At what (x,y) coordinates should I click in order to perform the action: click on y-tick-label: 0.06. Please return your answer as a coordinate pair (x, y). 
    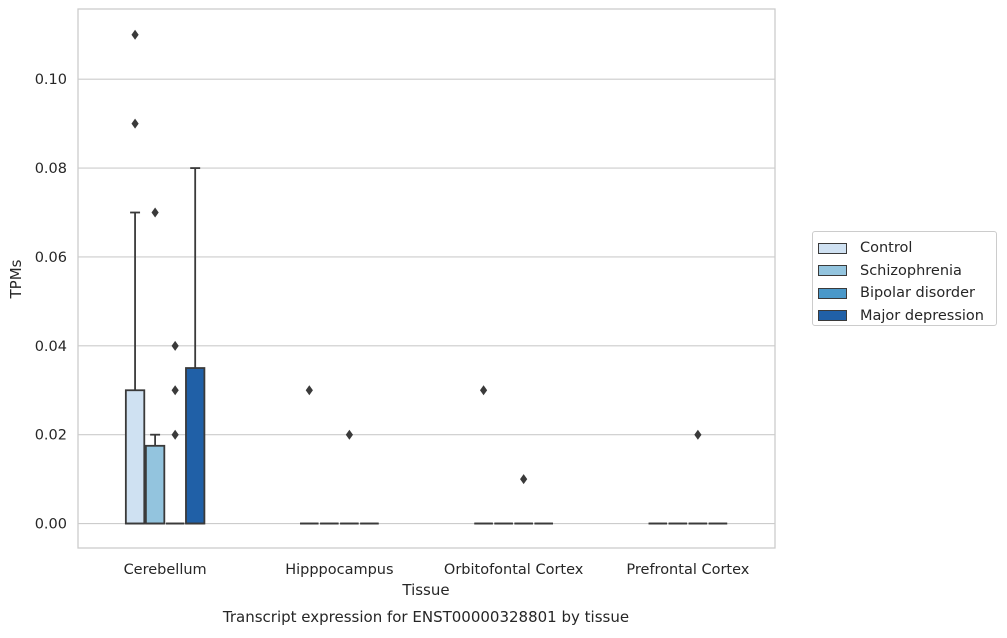
    Looking at the image, I should click on (51, 258).